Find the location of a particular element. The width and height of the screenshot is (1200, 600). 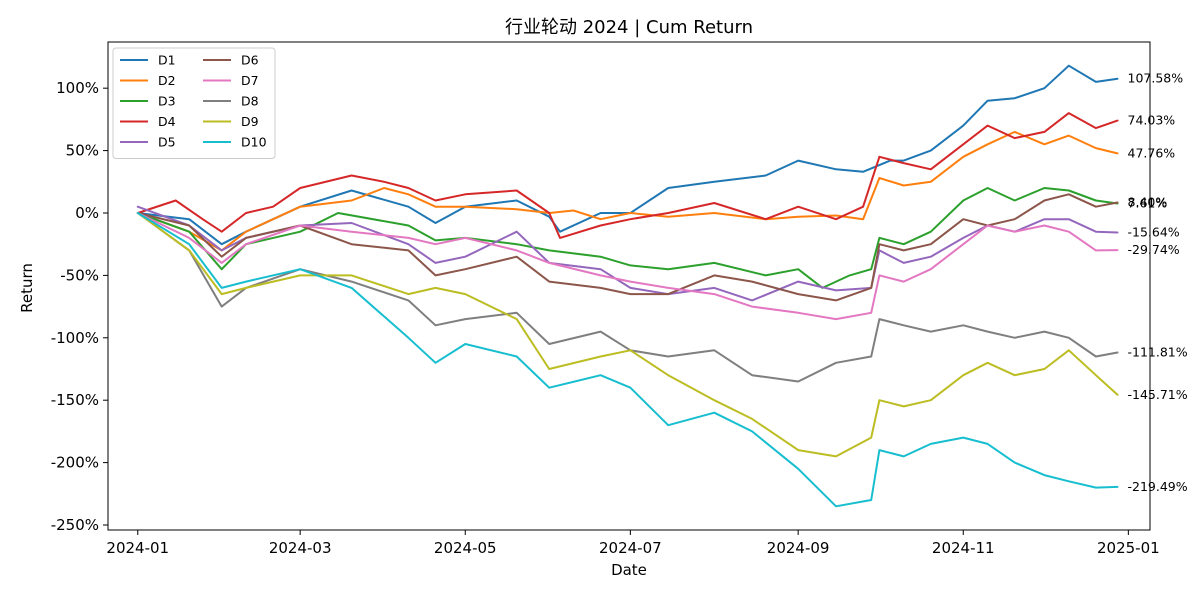

y-tick-label: -150% is located at coordinates (75, 400).